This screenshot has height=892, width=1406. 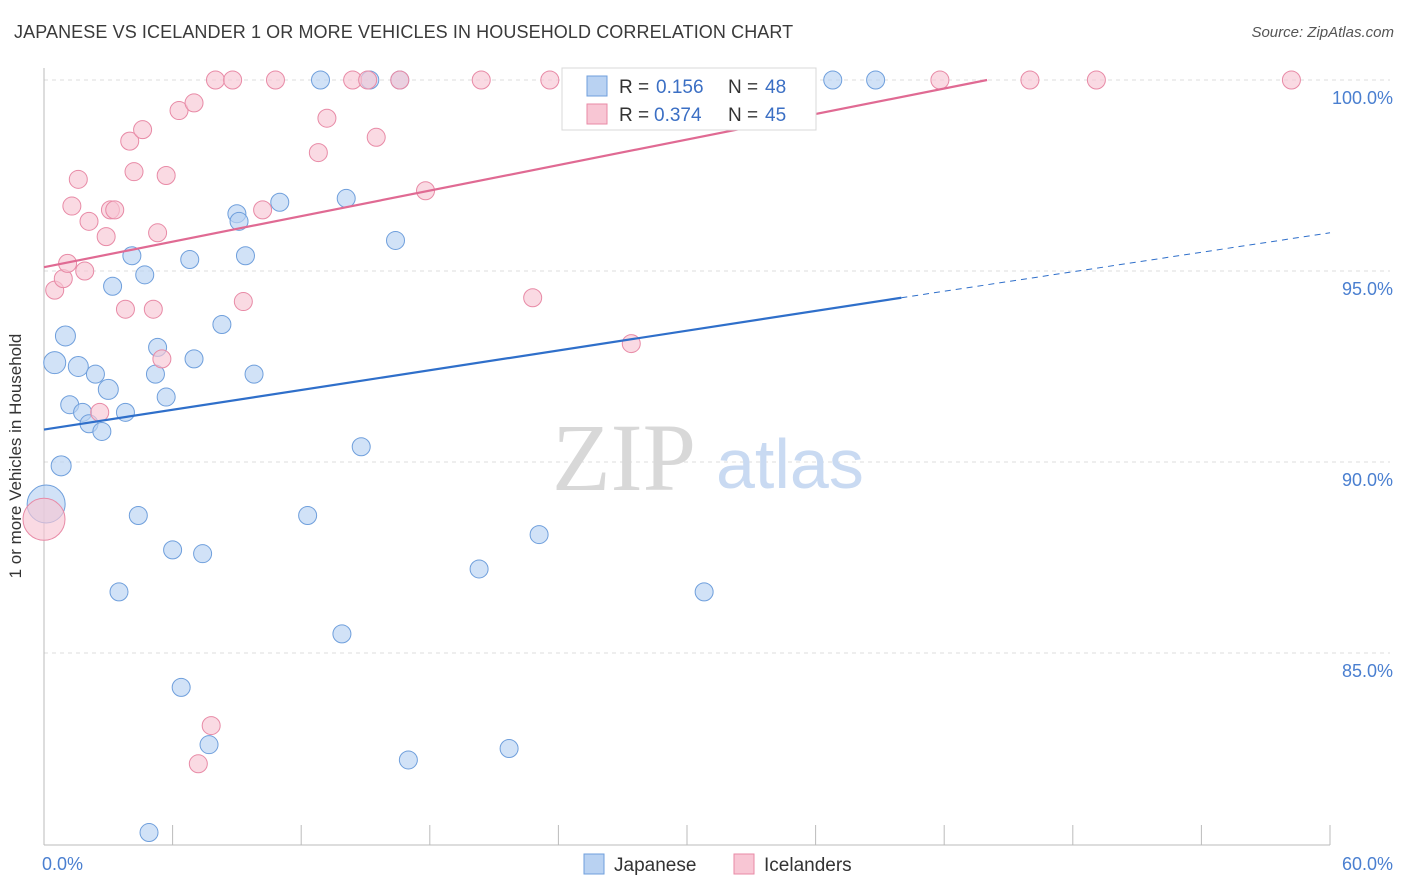 What do you see at coordinates (634, 115) in the screenshot?
I see `legend-r-label-icelanders: R =` at bounding box center [634, 115].